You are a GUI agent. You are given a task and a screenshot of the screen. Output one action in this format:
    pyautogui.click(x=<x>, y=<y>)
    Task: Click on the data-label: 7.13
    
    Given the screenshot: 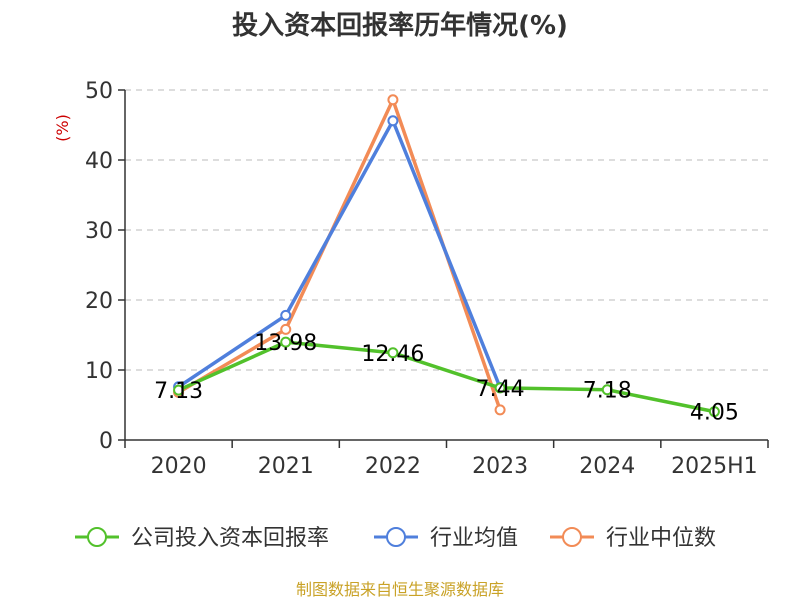 What is the action you would take?
    pyautogui.click(x=178, y=391)
    